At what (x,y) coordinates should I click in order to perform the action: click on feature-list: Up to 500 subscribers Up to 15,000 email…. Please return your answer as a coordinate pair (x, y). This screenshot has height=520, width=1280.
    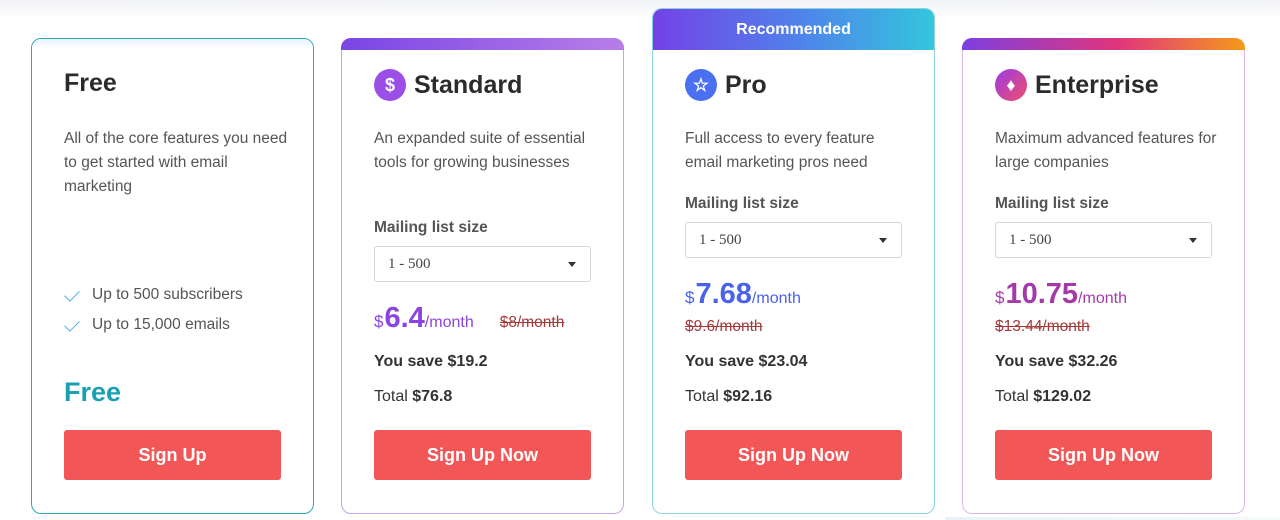
    Looking at the image, I should click on (153, 310).